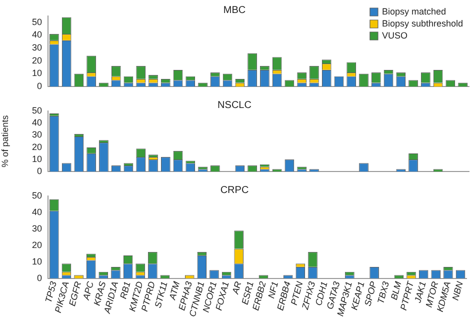  What do you see at coordinates (457, 291) in the screenshot?
I see `x-tick-label: NBN` at bounding box center [457, 291].